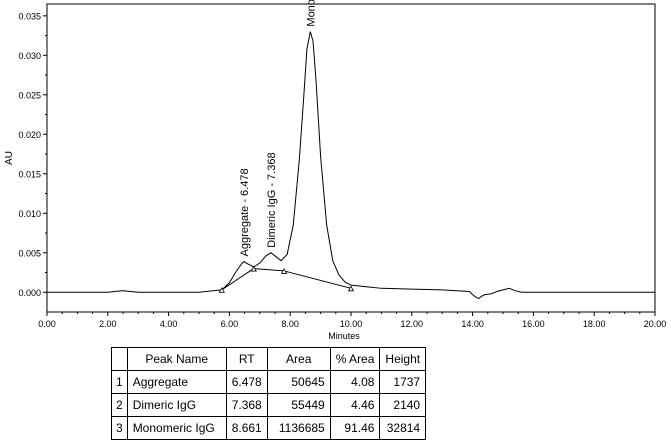  I want to click on row-index: 3, so click(119, 428).